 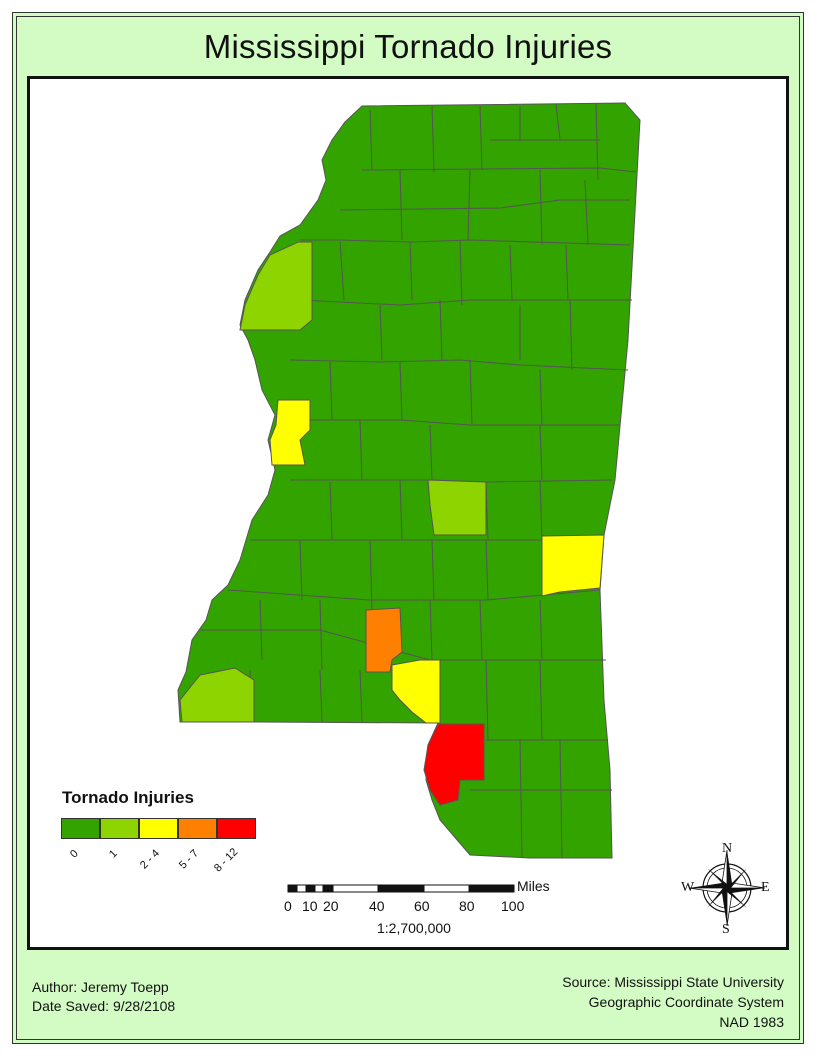 I want to click on scale-tick-10: 10, so click(x=310, y=906).